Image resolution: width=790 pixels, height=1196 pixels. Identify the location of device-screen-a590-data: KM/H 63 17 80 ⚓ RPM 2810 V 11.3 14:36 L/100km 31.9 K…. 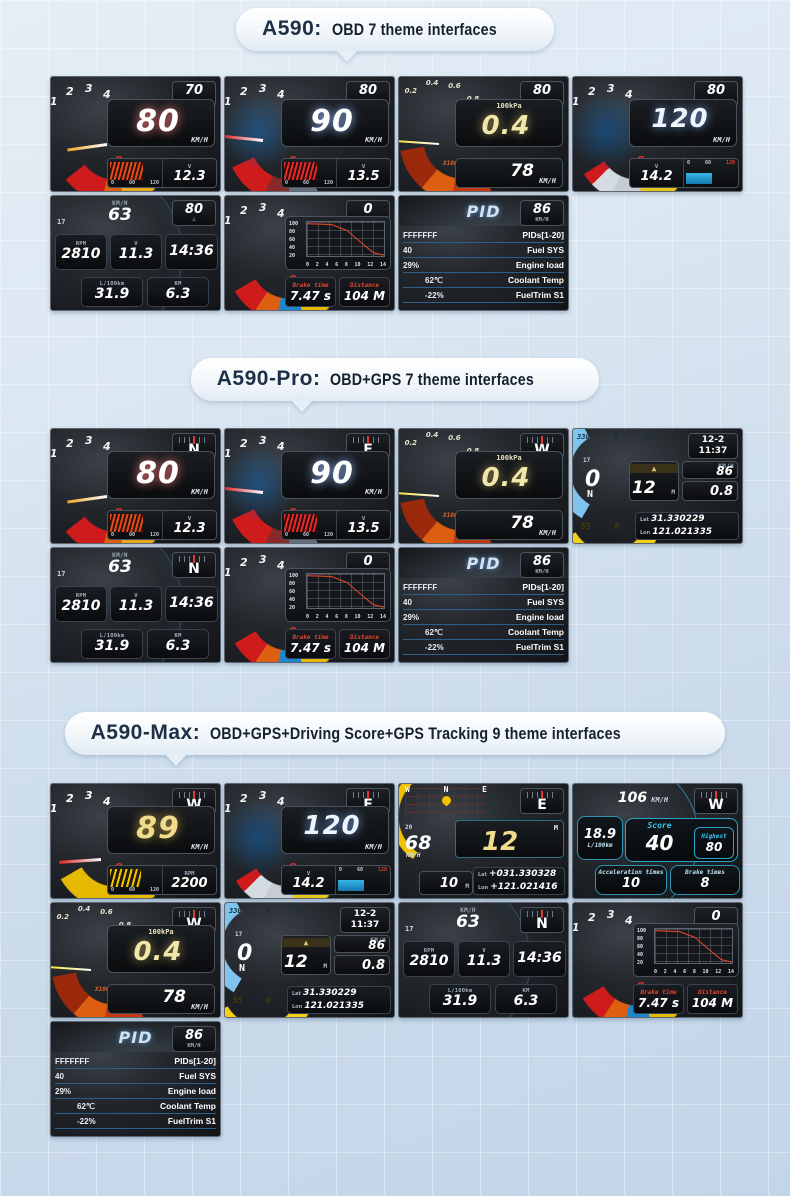
(135, 253).